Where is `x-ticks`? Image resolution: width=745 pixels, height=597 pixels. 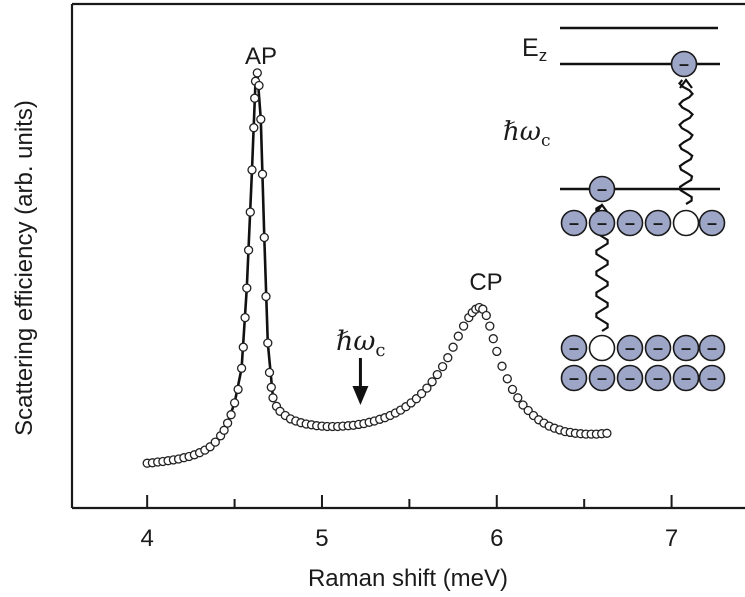 x-ticks is located at coordinates (409, 501).